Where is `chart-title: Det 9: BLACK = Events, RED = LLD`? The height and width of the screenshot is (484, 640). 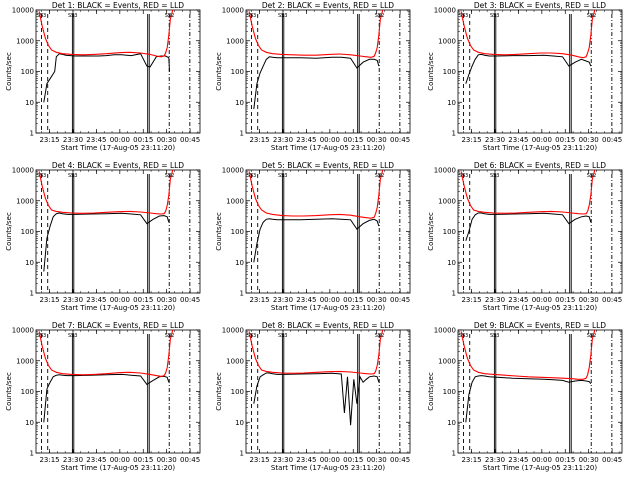
chart-title: Det 9: BLACK = Events, RED = LLD is located at coordinates (540, 325).